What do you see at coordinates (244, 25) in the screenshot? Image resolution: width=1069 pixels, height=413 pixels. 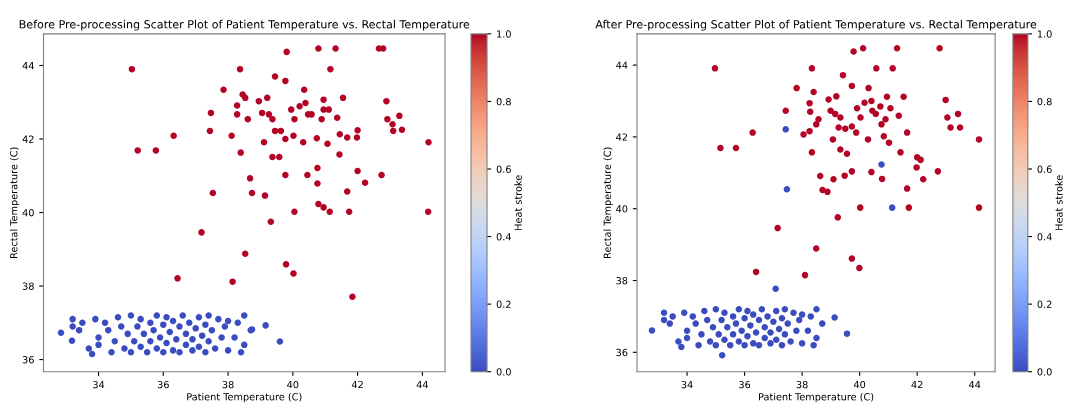 I see `chart-title: Before Pre-processing Scatter Plot of Patient Temperature vs. Rectal Temperature` at bounding box center [244, 25].